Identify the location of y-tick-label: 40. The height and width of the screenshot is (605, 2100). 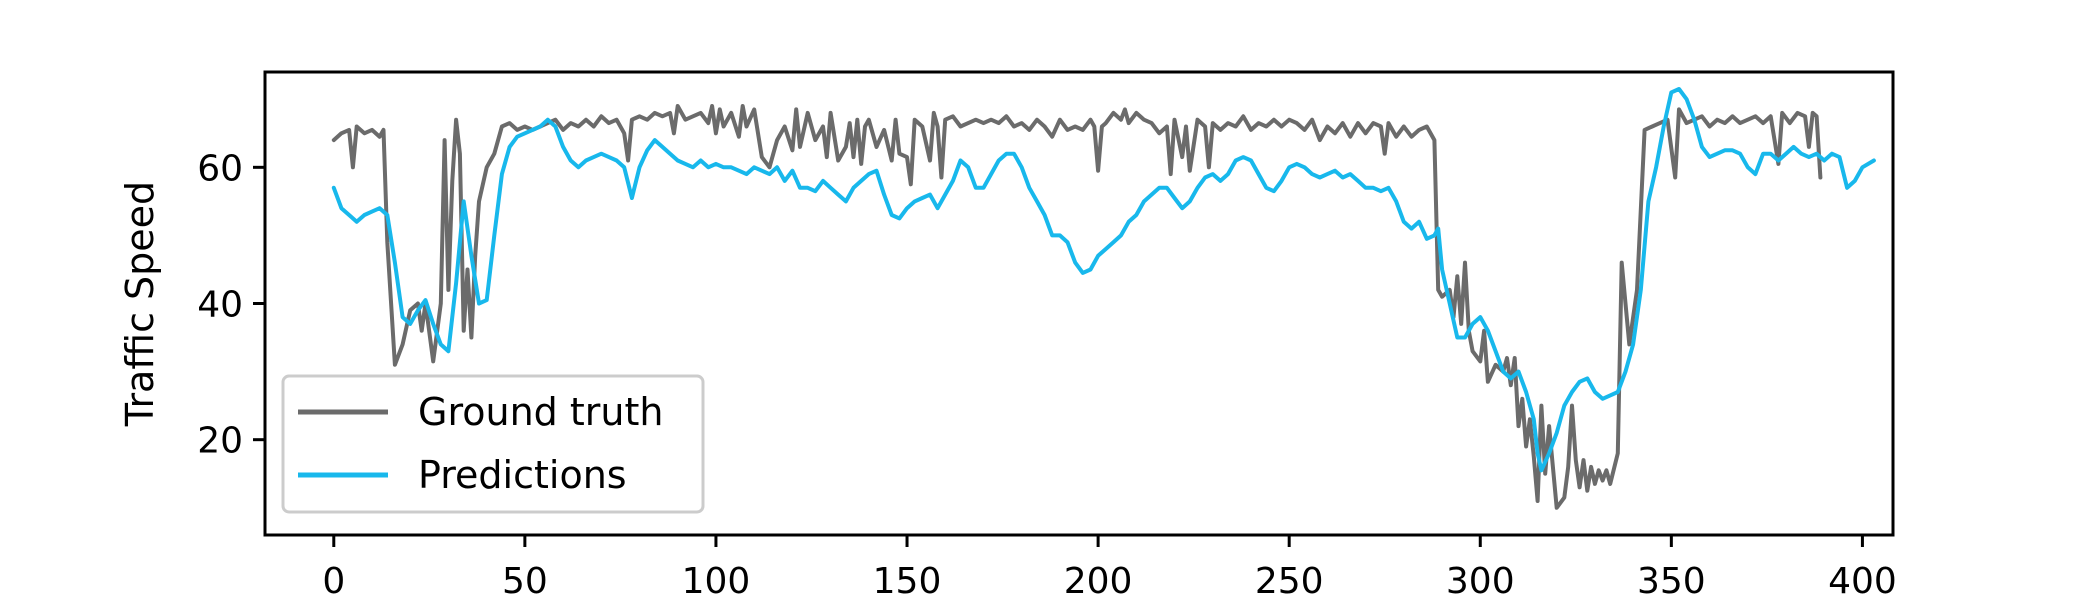
(220, 305).